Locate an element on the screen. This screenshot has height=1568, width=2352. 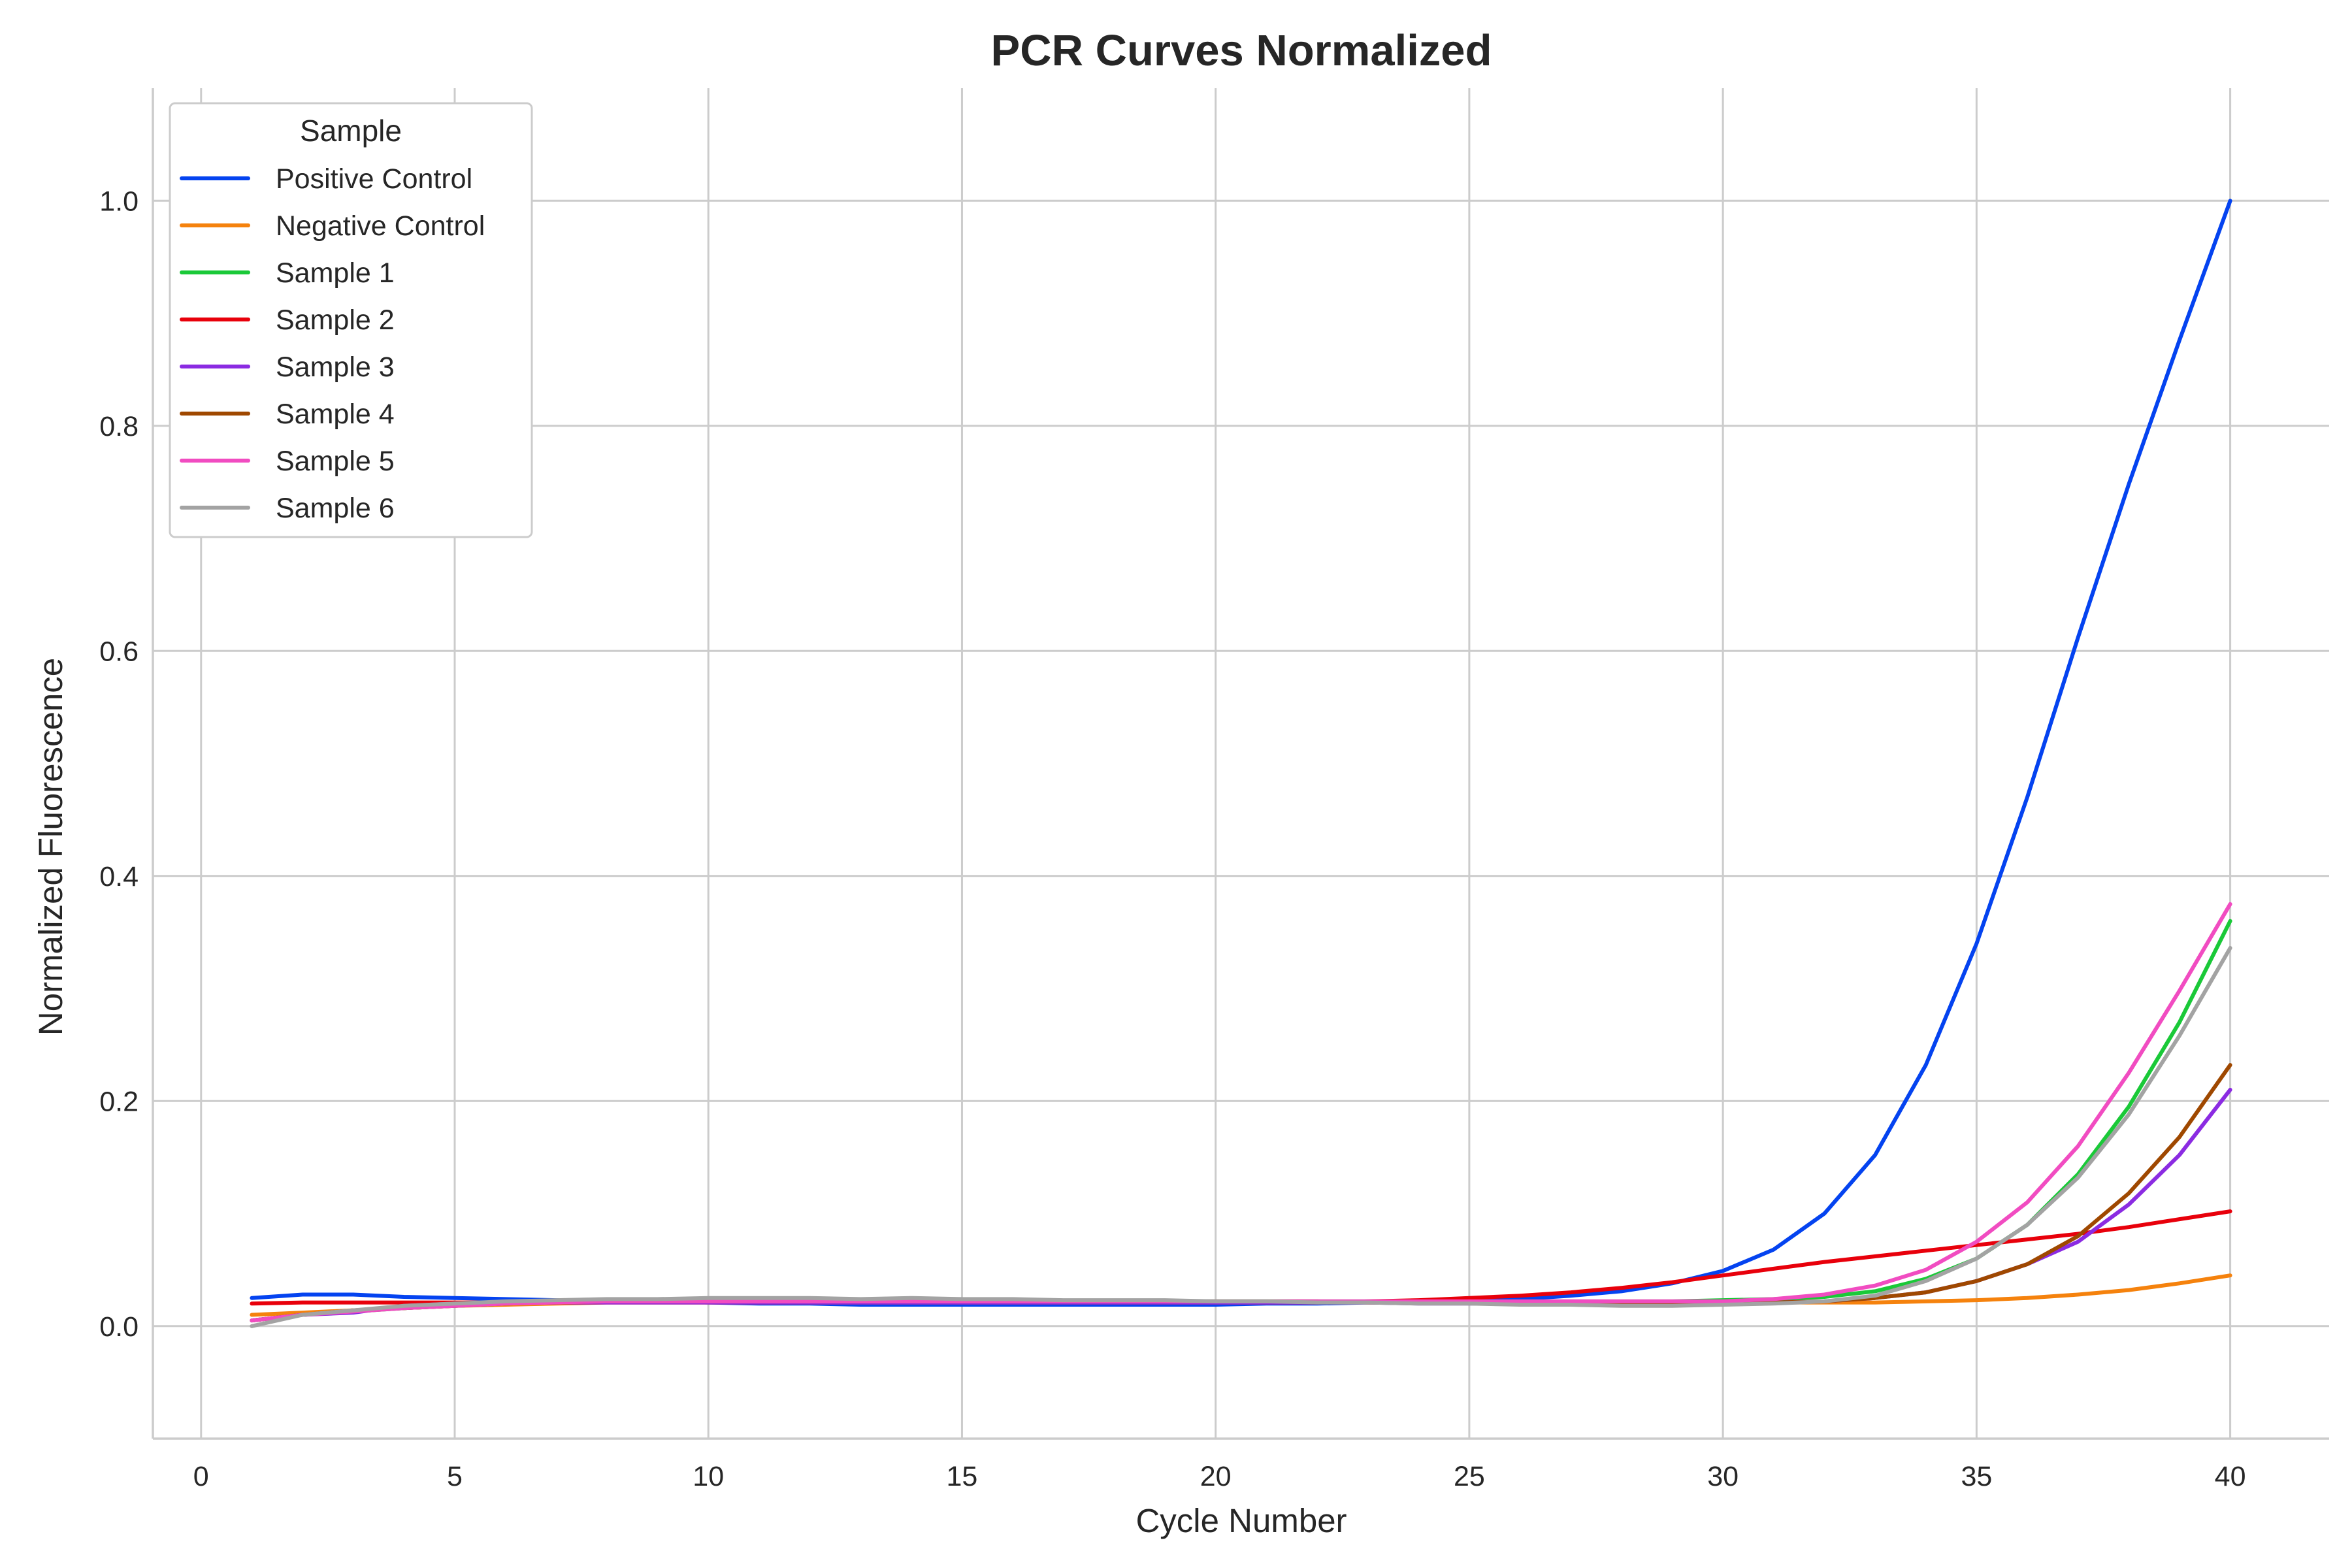
x-axis-ticks: 0 5 10 15 20 25 30 35 40 is located at coordinates (1219, 1476).